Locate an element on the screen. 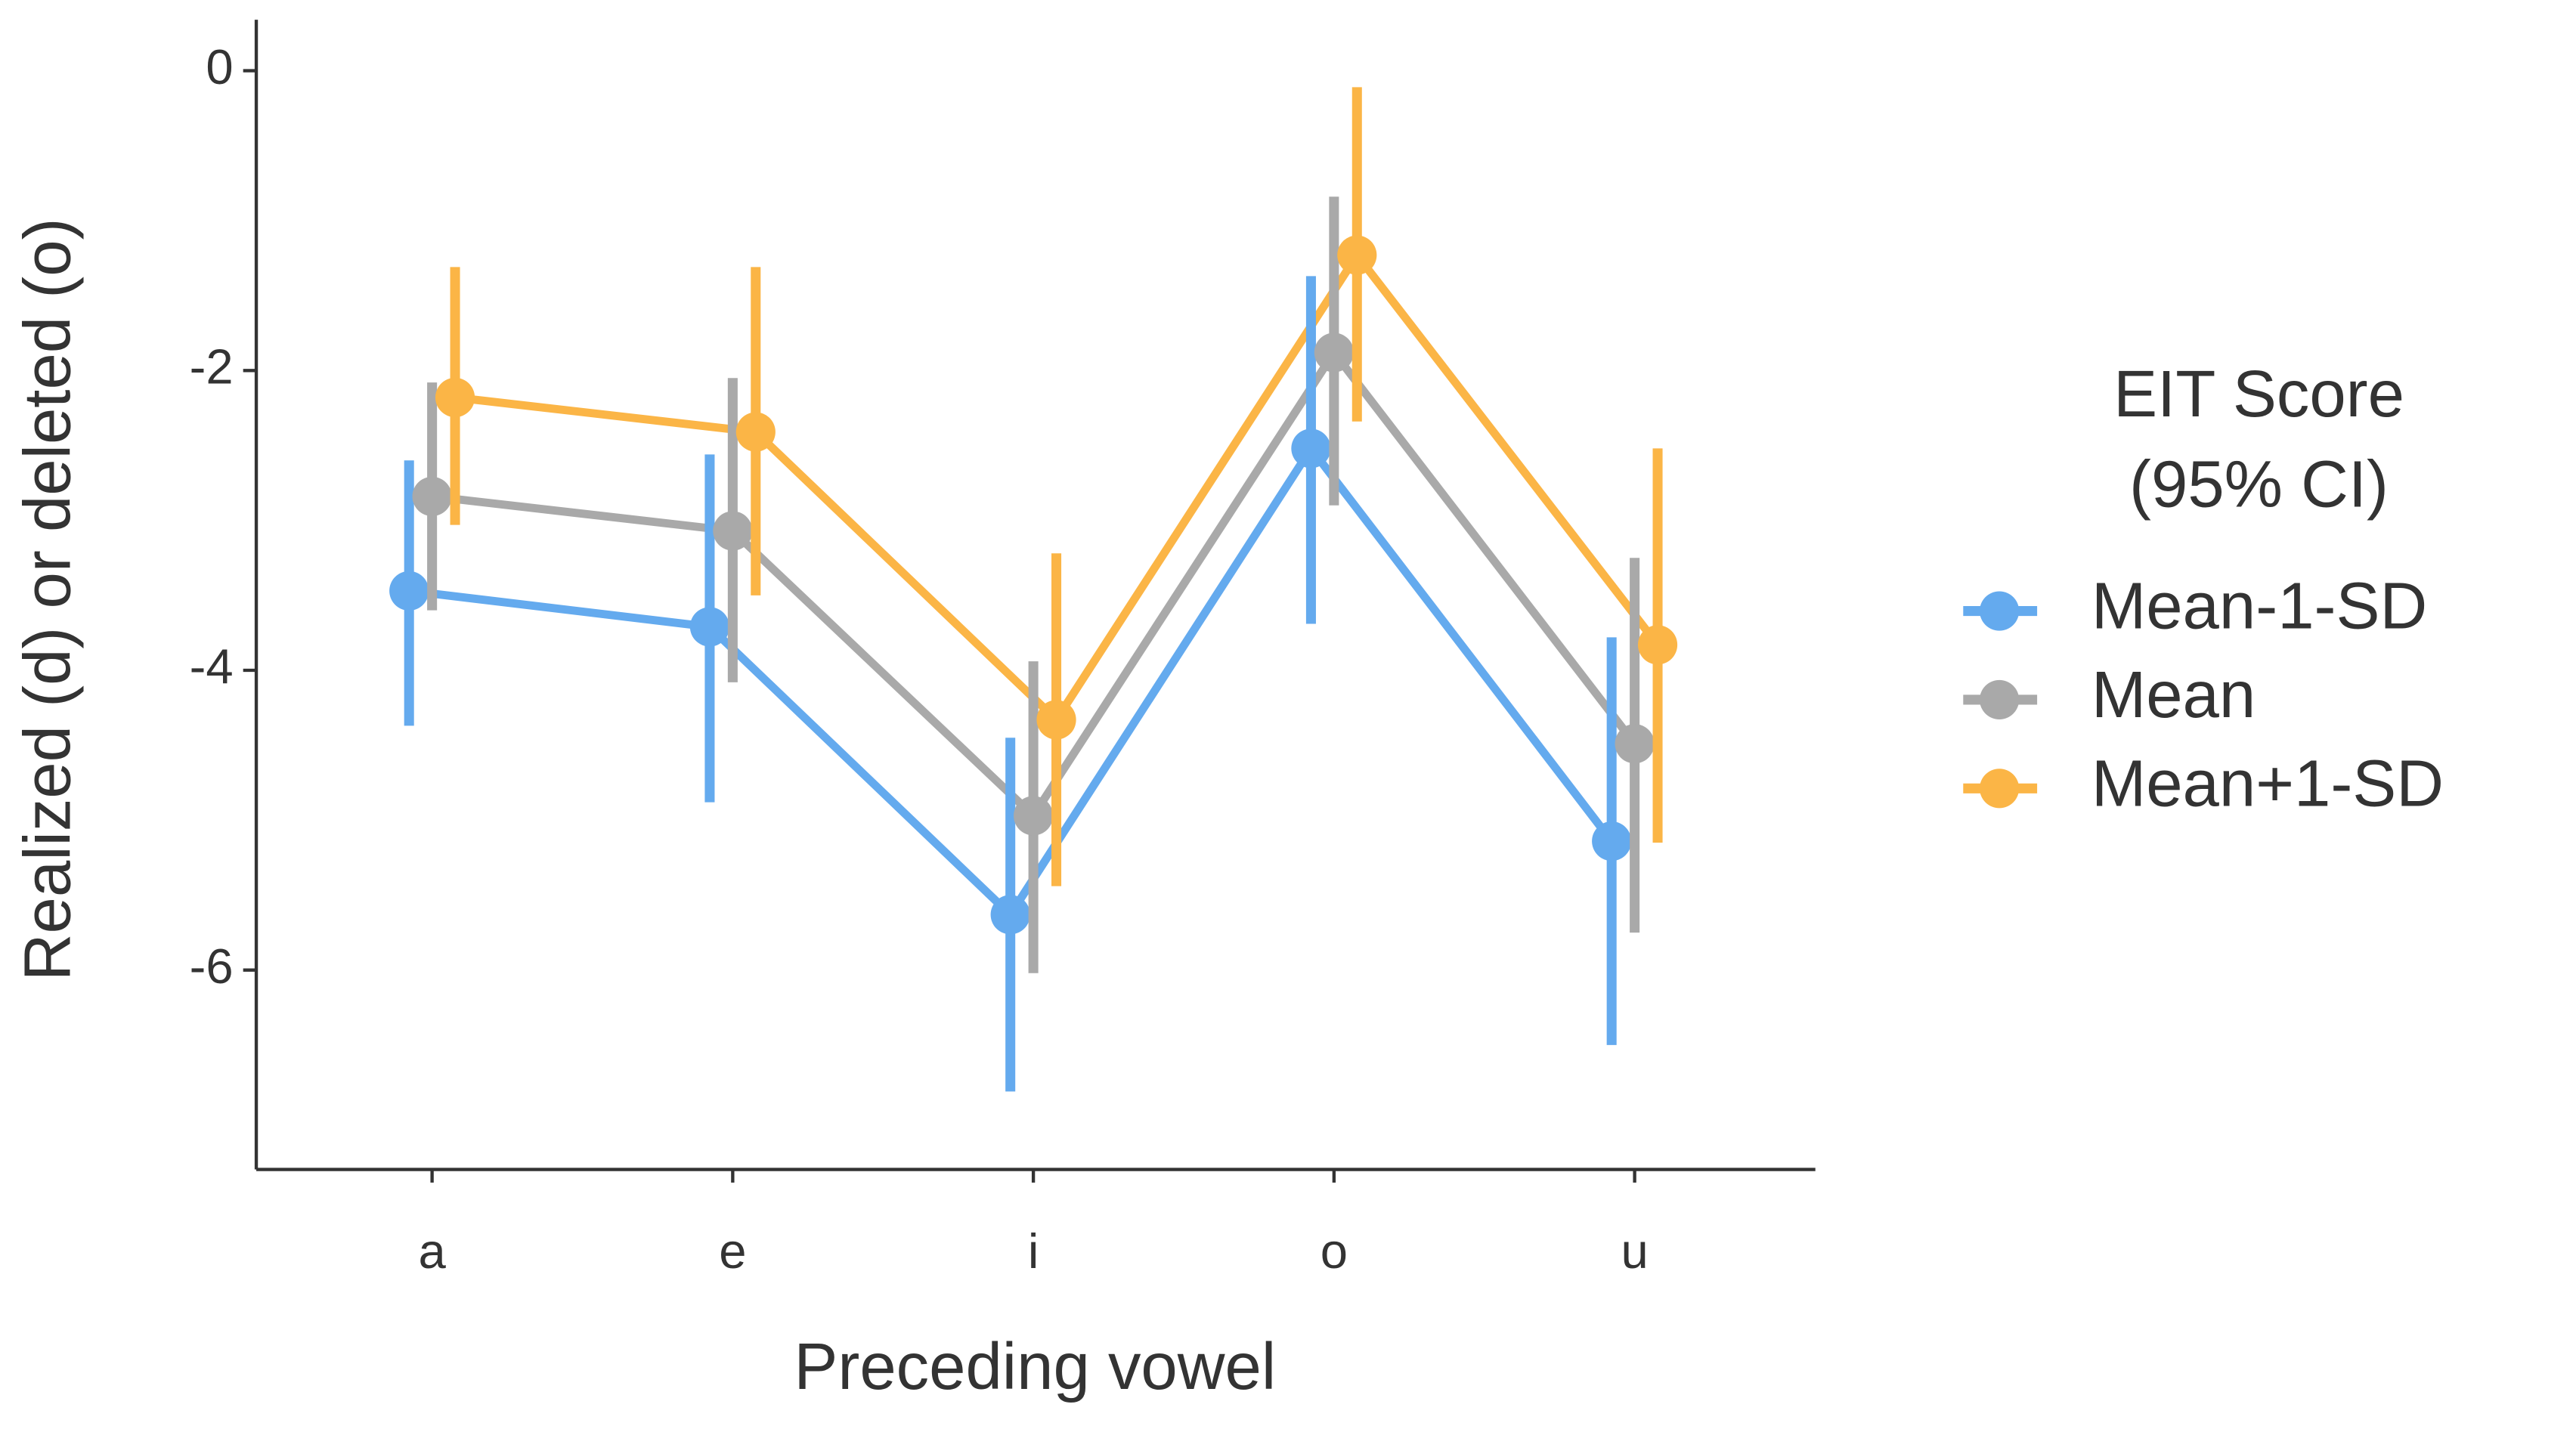 This screenshot has width=2576, height=1429. x-tick-label: e is located at coordinates (732, 1251).